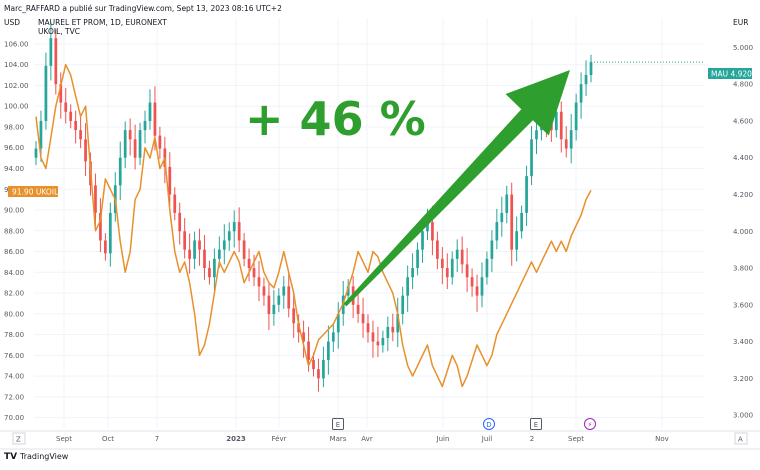  I want to click on left-tick-label: 70.00, so click(14, 418).